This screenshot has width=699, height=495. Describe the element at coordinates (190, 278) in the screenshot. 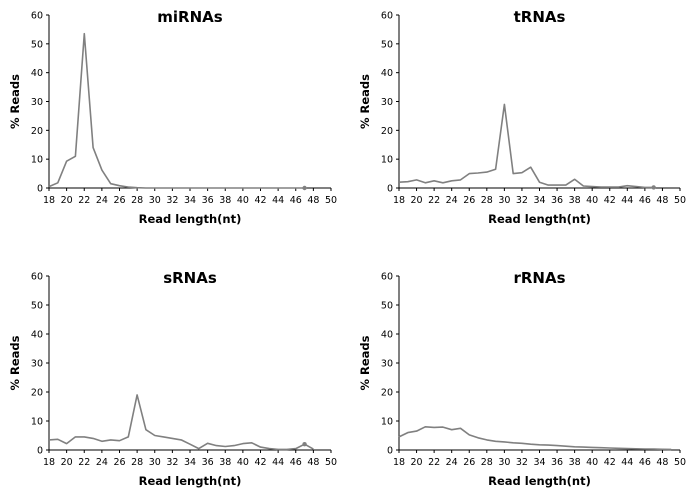

I see `chart-title: sRNAs` at that location.